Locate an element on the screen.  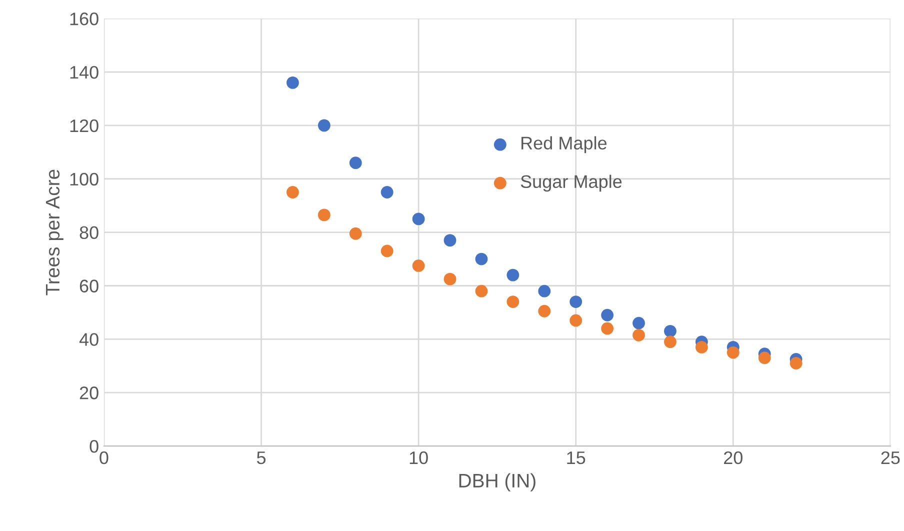
x-tick-label: 5 is located at coordinates (261, 458).